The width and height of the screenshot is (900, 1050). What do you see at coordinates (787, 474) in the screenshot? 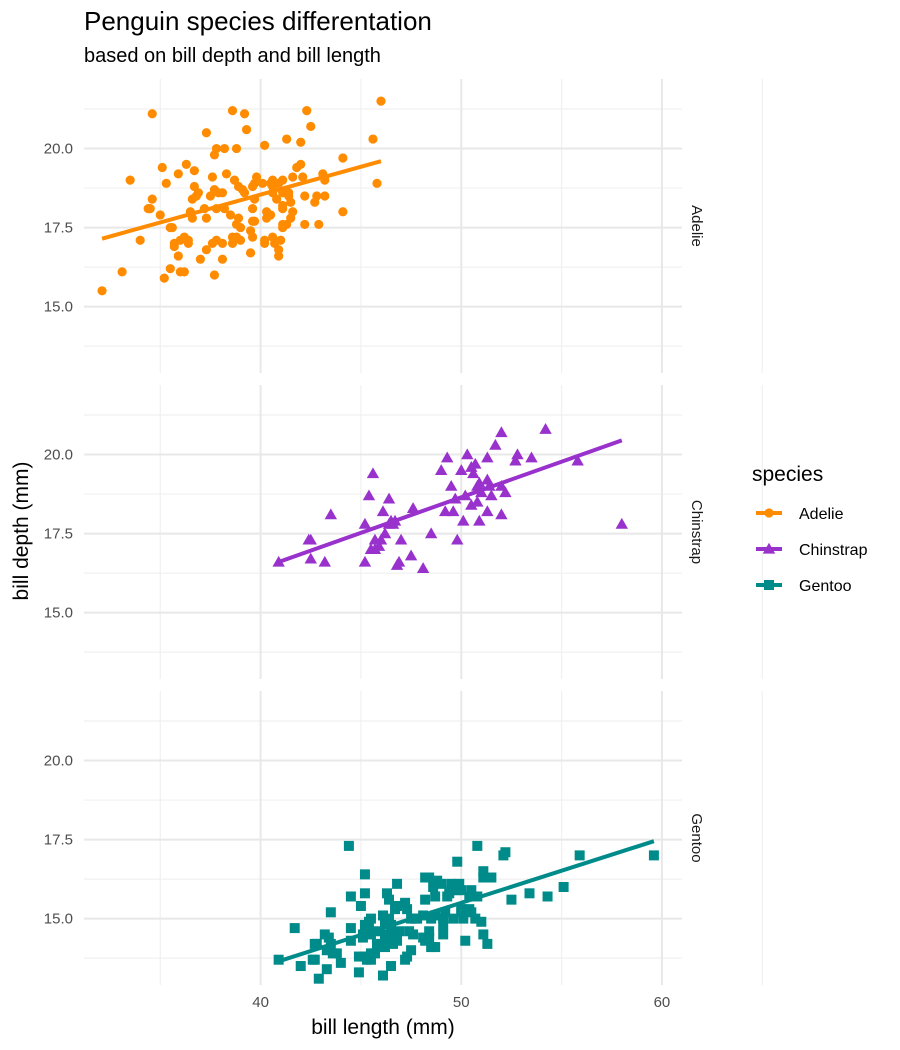
I see `legend-title: species` at bounding box center [787, 474].